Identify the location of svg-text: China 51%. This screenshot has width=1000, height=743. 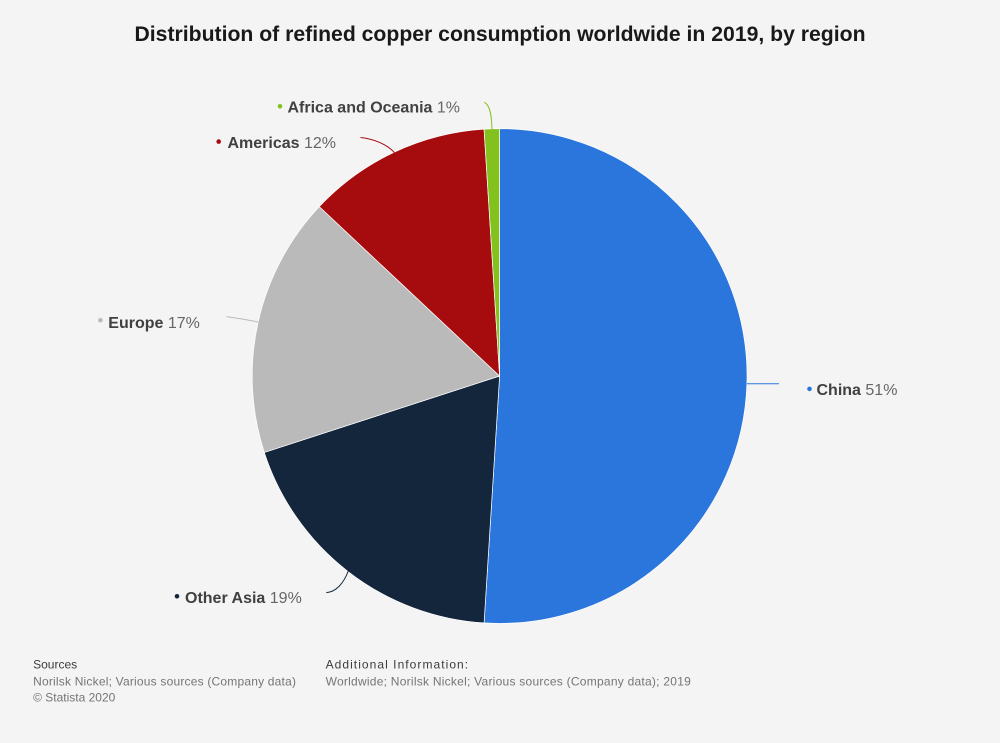
(857, 390).